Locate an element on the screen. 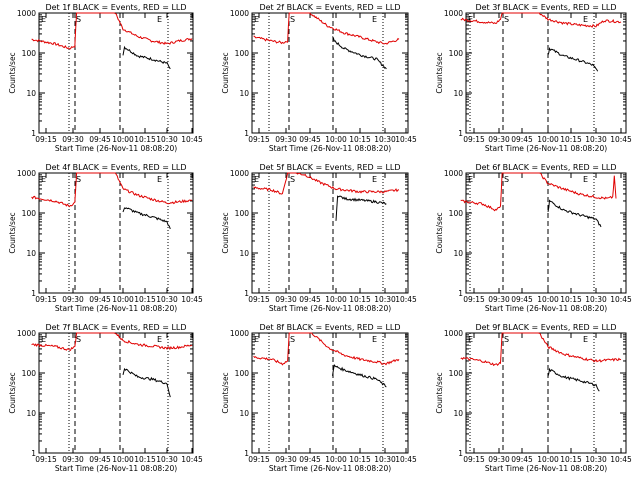 This screenshot has width=640, height=480. chart-title: Det 9f BLACK = Events, RED = LLD is located at coordinates (545, 327).